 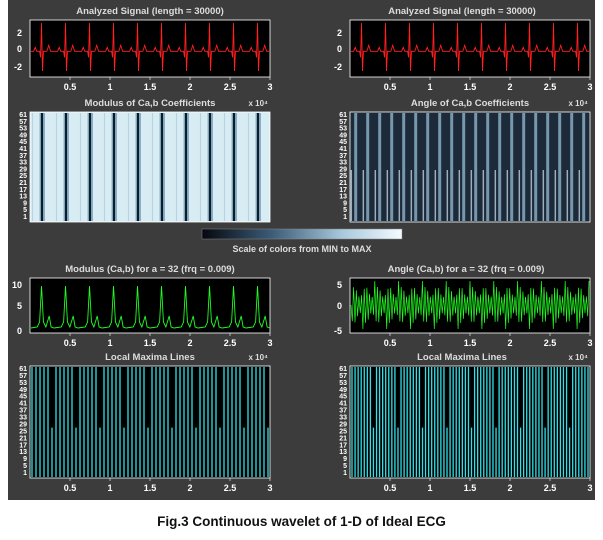 What do you see at coordinates (345, 473) in the screenshot?
I see `scale-tick-label: 1` at bounding box center [345, 473].